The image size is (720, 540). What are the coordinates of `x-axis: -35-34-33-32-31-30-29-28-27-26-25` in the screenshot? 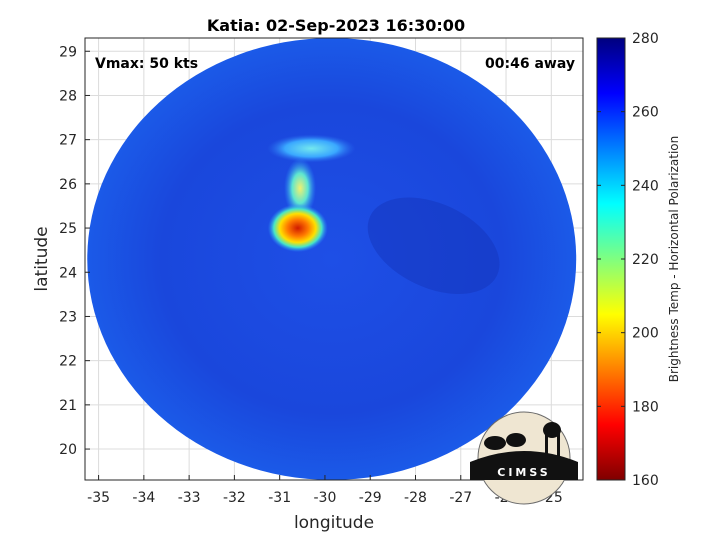 It's located at (325, 490).